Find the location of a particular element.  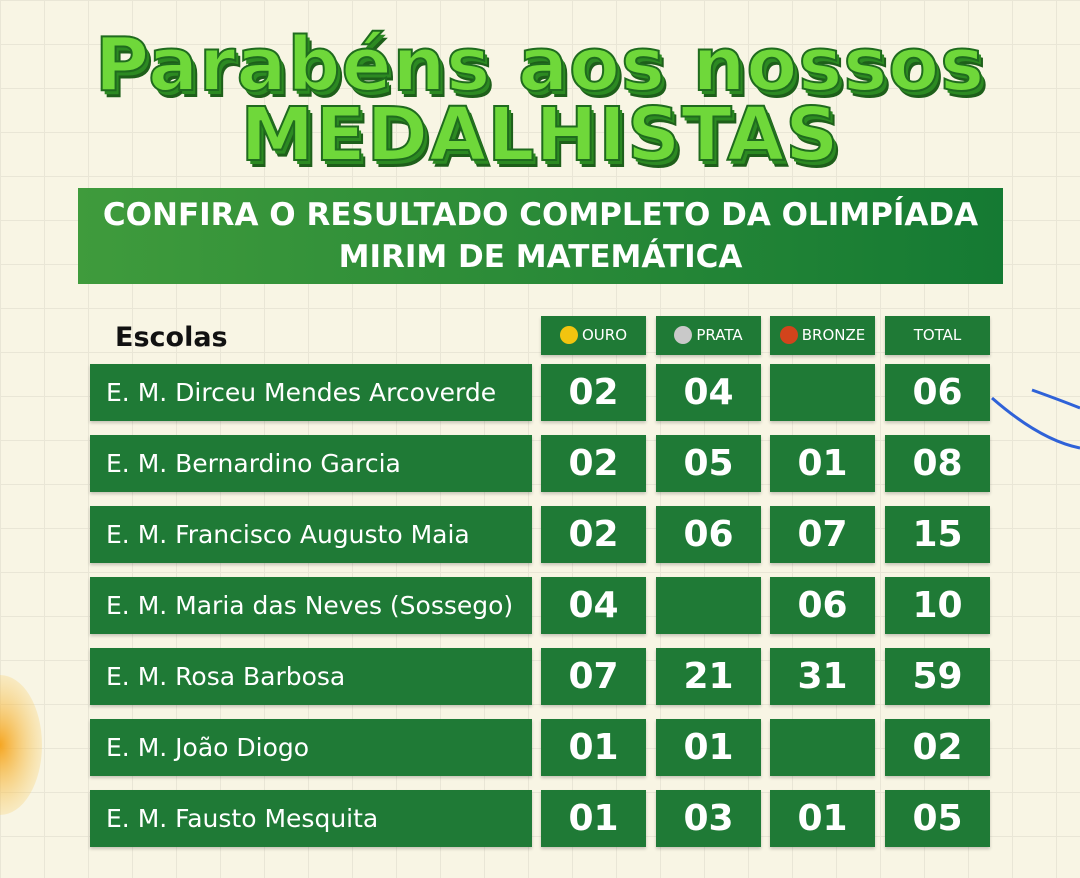

title-line: MEDALHISTAS is located at coordinates (539, 135).